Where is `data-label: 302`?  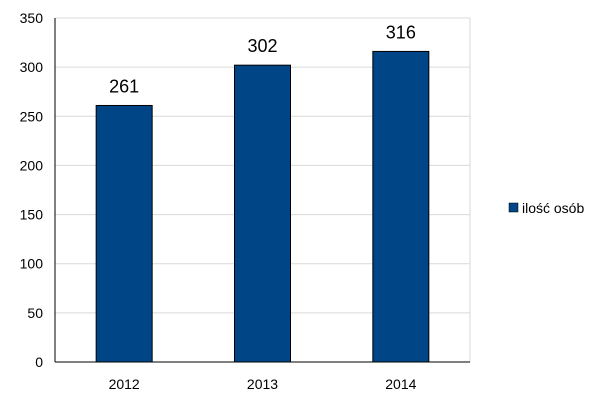
data-label: 302 is located at coordinates (262, 46).